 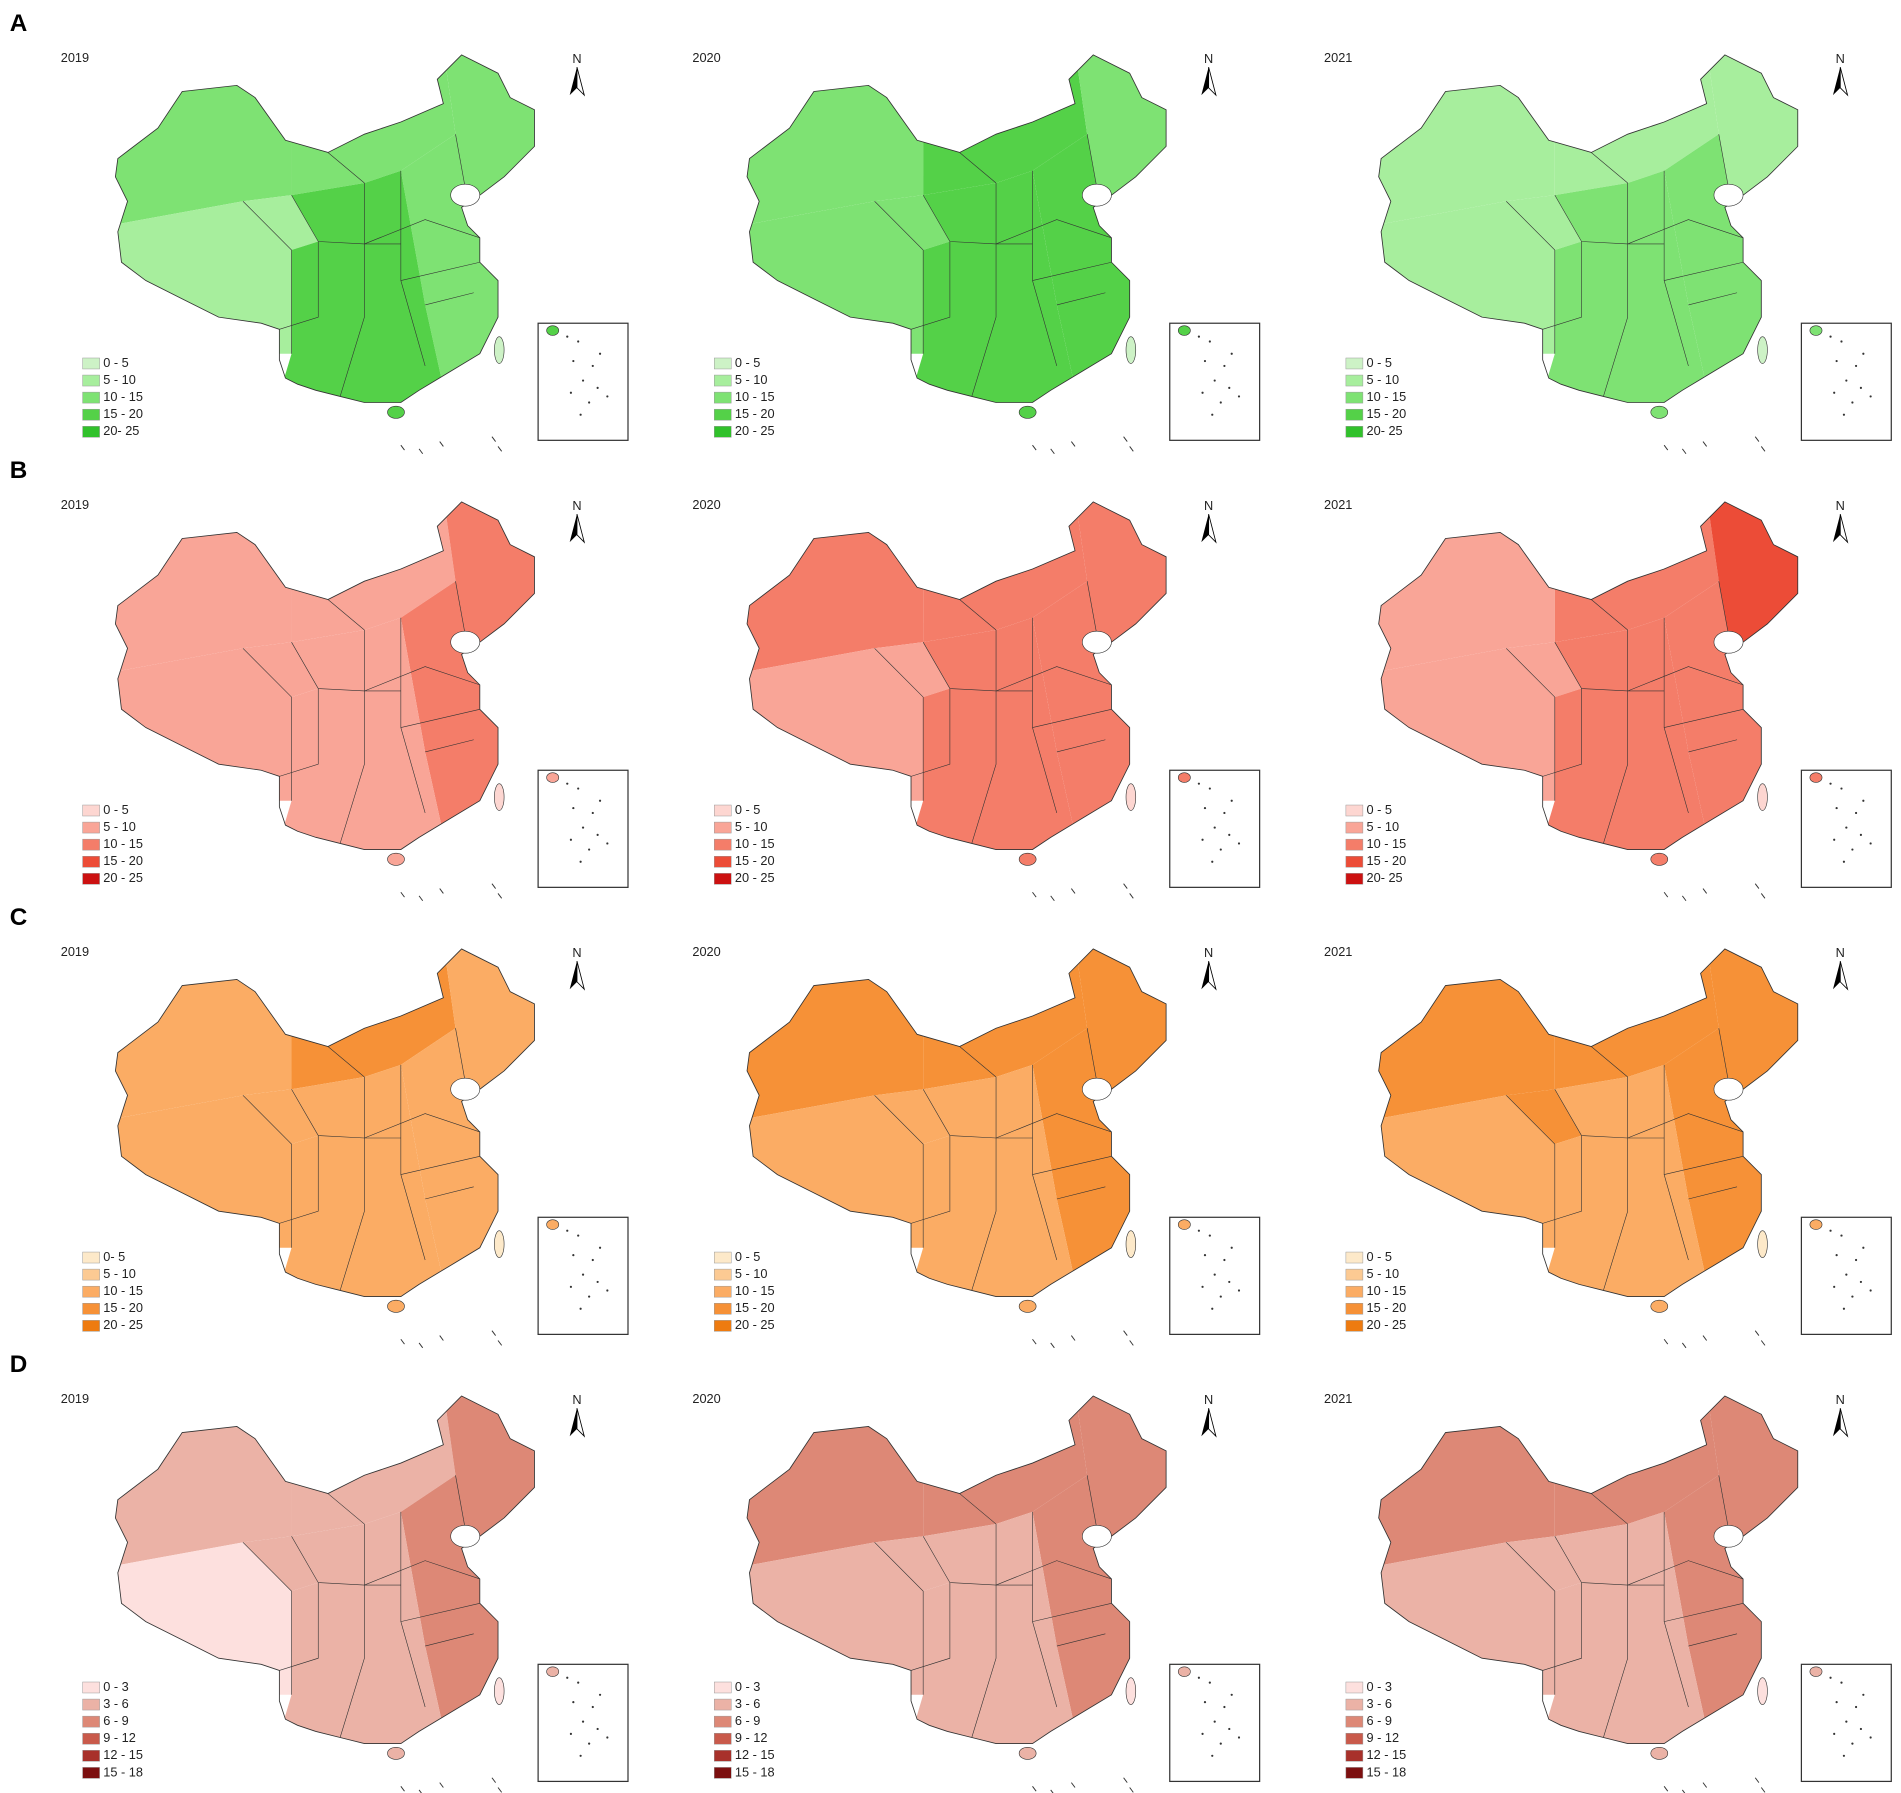 What do you see at coordinates (499, 797) in the screenshot?
I see `taiwan` at bounding box center [499, 797].